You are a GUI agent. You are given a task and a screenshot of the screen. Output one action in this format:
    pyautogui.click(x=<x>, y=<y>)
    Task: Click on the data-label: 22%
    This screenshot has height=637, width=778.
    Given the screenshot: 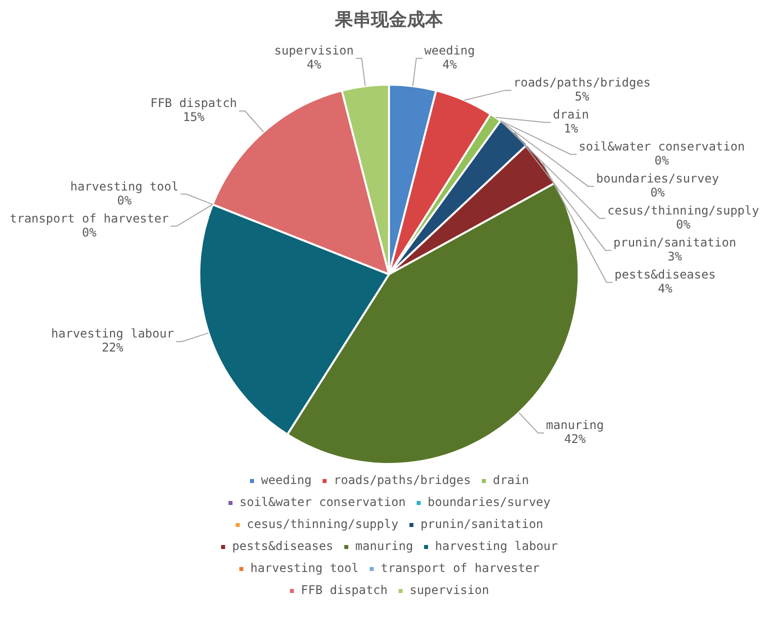 What is the action you would take?
    pyautogui.click(x=113, y=347)
    